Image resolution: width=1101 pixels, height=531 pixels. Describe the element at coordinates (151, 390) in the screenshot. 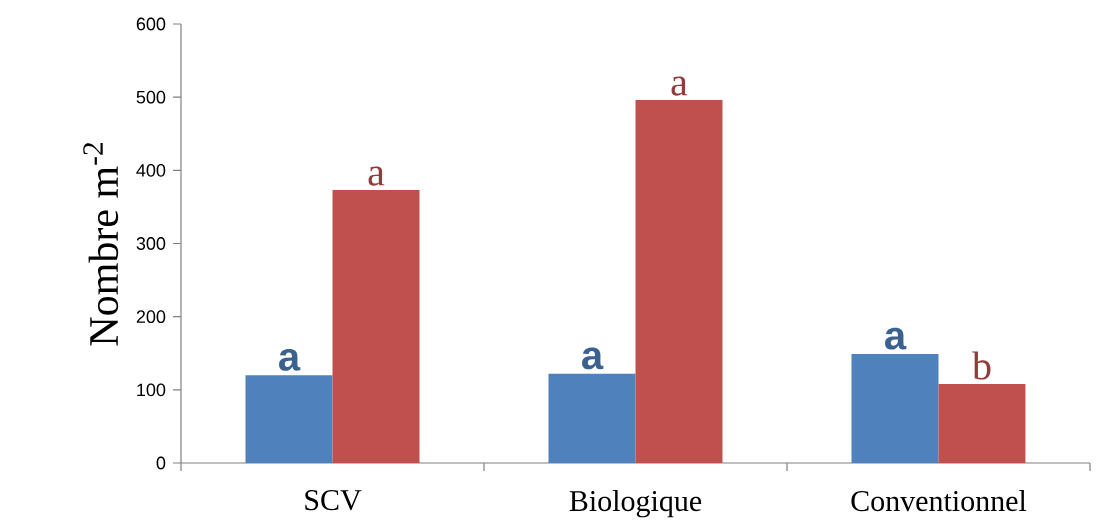

I see `y-tick-label: 100` at that location.